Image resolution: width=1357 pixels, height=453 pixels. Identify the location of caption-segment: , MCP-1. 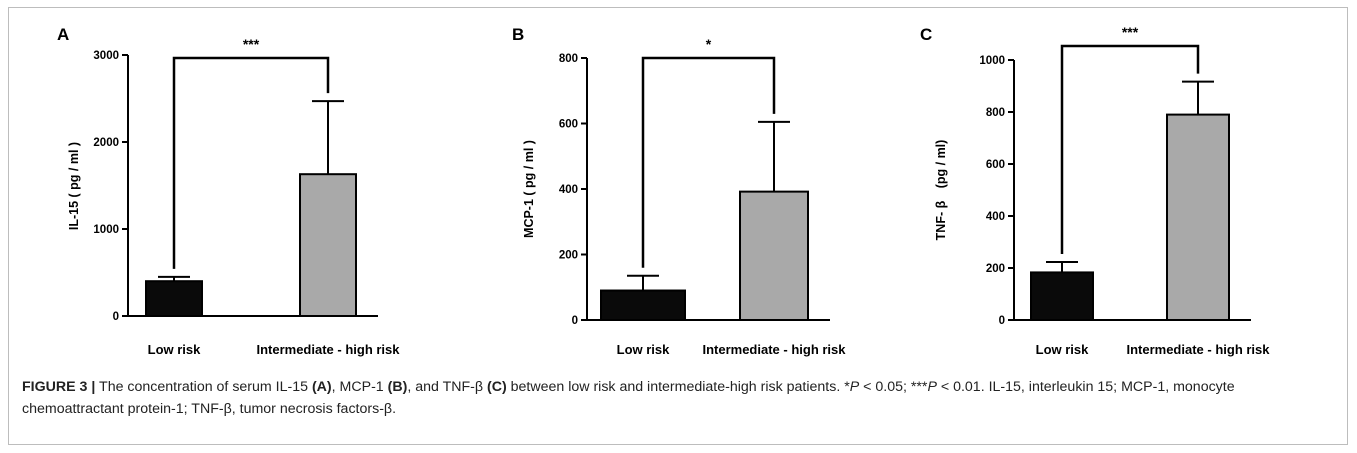
(359, 387).